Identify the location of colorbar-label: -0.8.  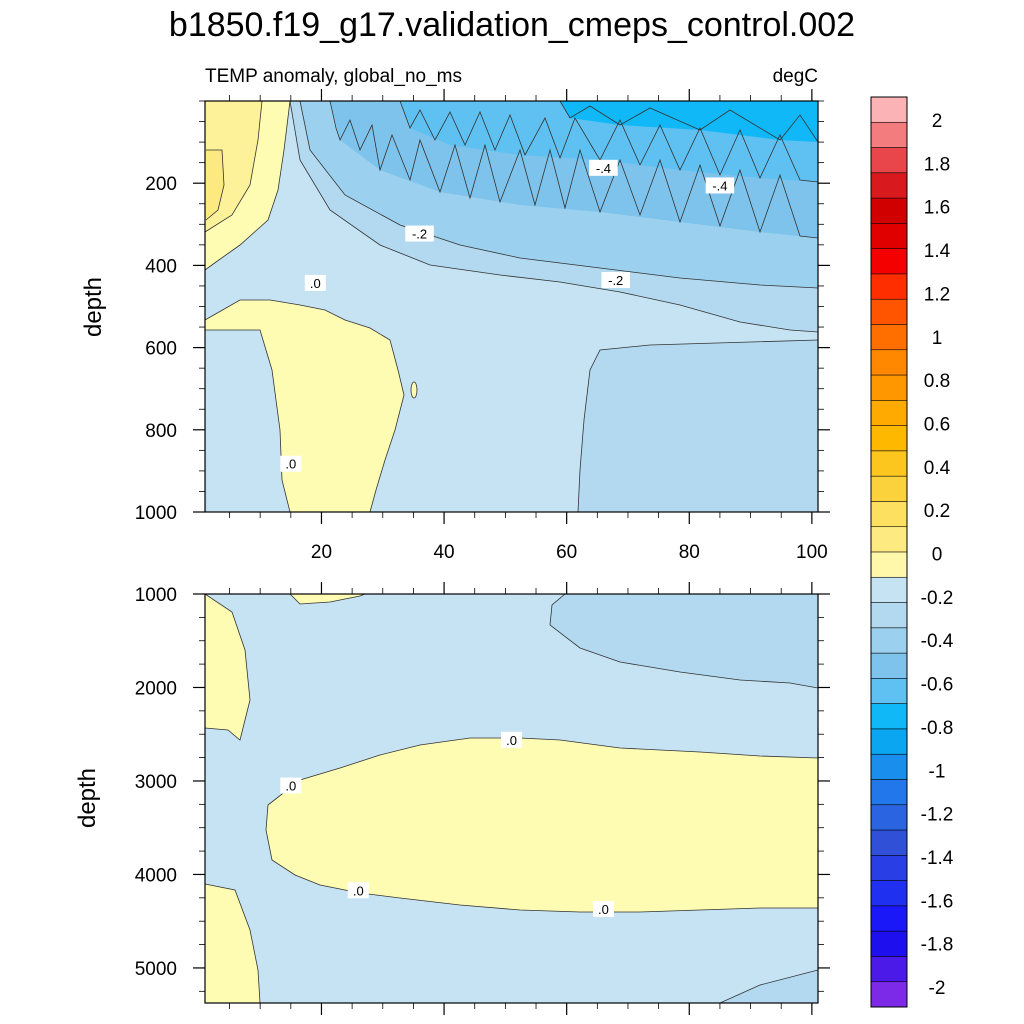
(937, 728).